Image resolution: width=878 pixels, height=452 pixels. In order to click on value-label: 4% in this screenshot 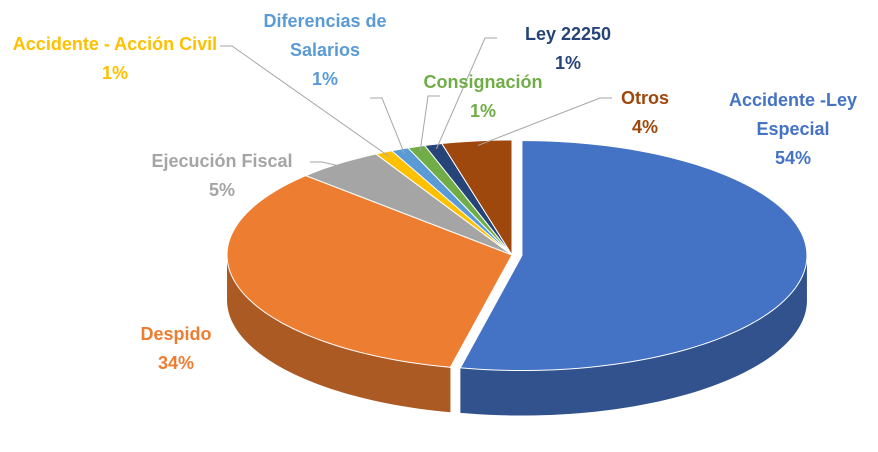, I will do `click(644, 127)`.